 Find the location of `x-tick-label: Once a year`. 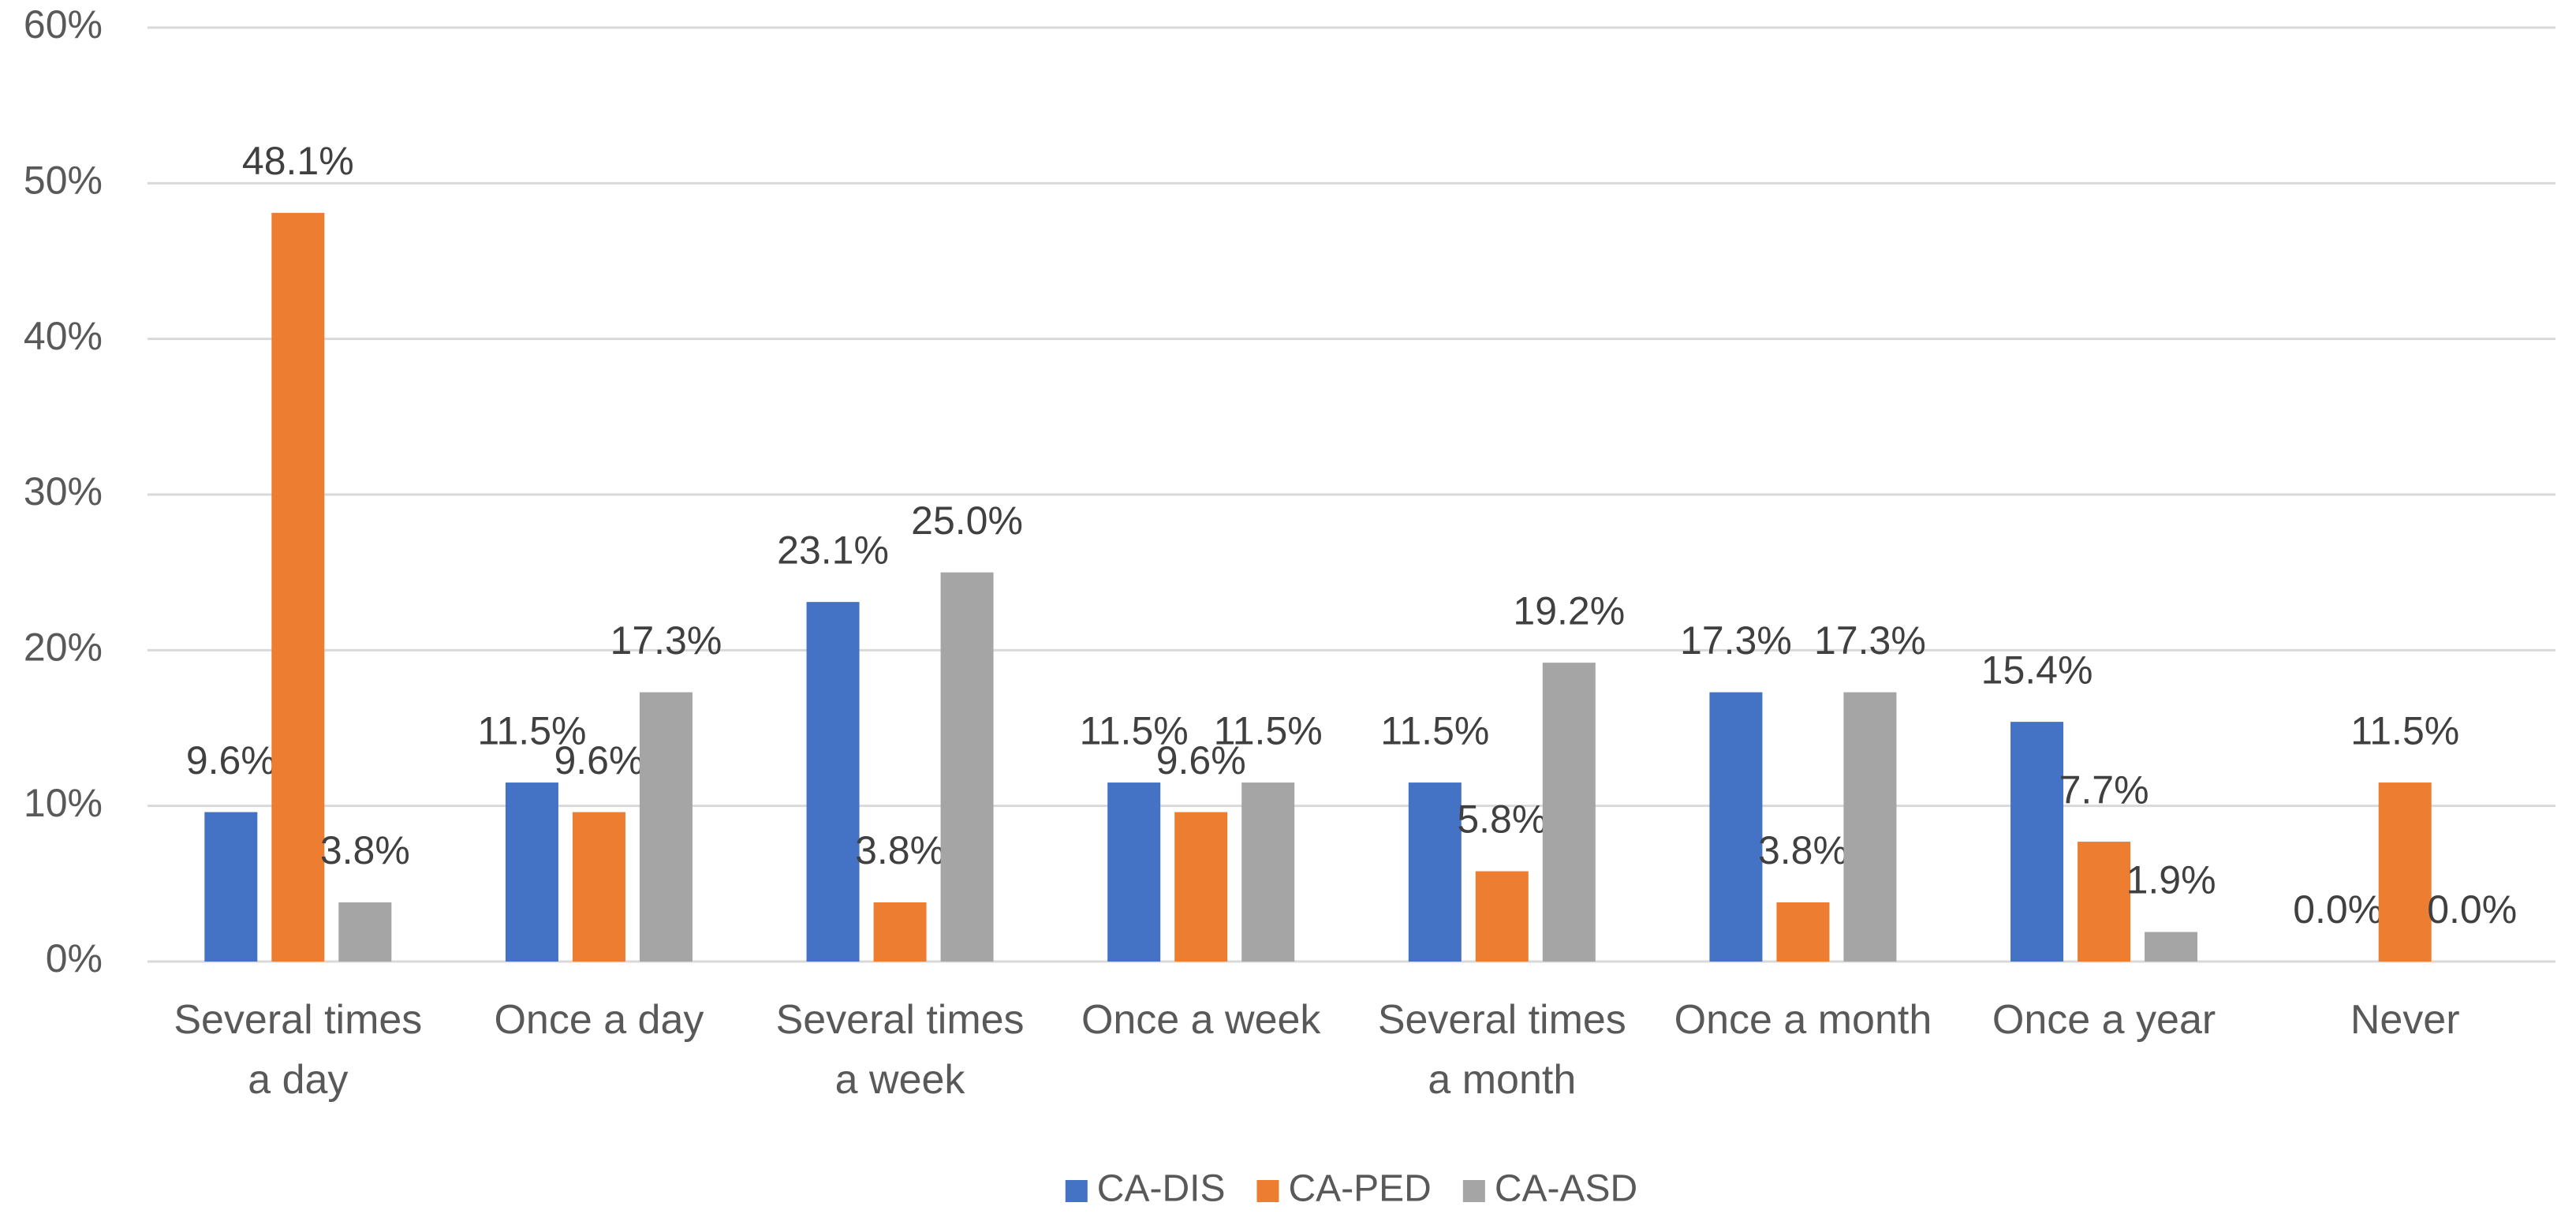

x-tick-label: Once a year is located at coordinates (2104, 1020).